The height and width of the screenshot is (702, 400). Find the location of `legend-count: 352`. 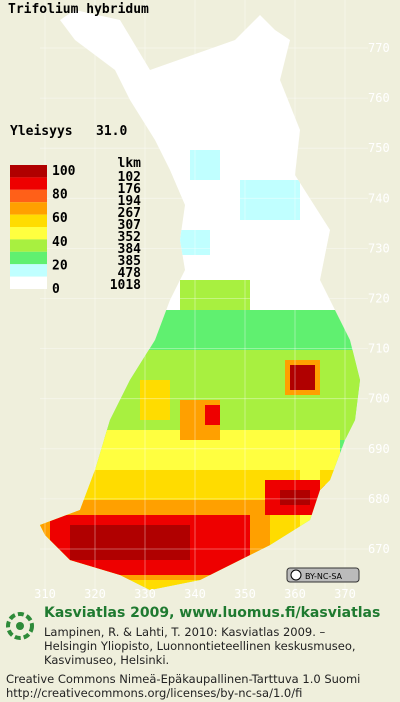

legend-count: 352 is located at coordinates (129, 237).